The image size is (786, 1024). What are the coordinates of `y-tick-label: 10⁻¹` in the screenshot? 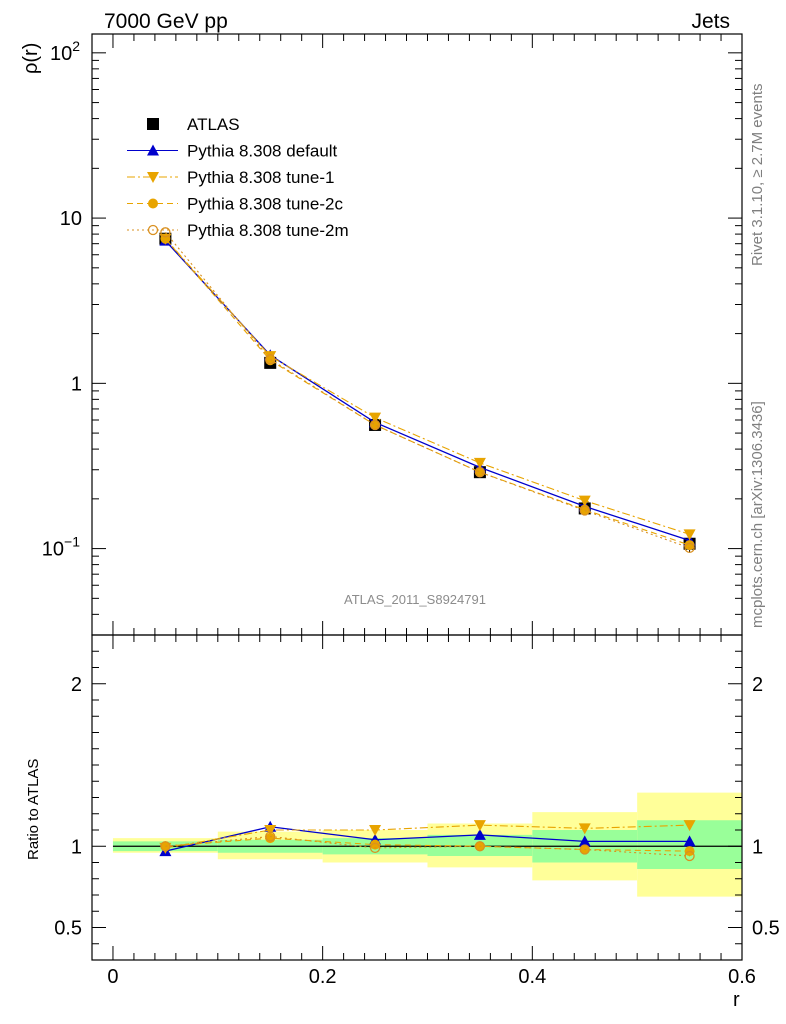 It's located at (61, 547).